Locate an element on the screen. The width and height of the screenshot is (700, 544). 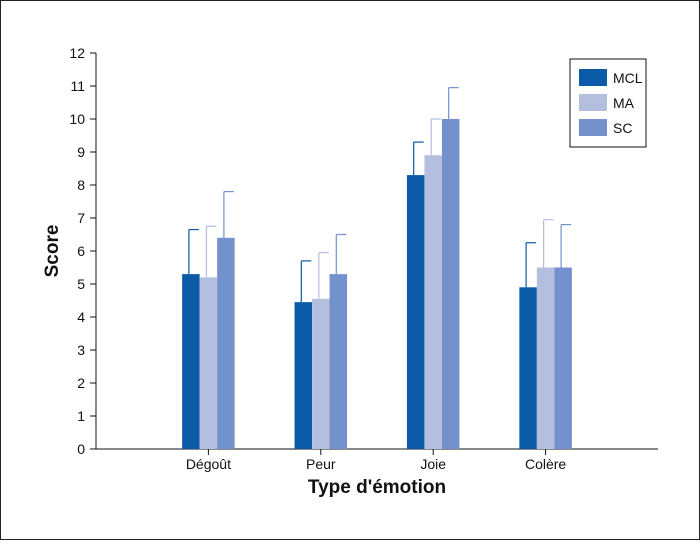
legend: MCL MA SC is located at coordinates (608, 103).